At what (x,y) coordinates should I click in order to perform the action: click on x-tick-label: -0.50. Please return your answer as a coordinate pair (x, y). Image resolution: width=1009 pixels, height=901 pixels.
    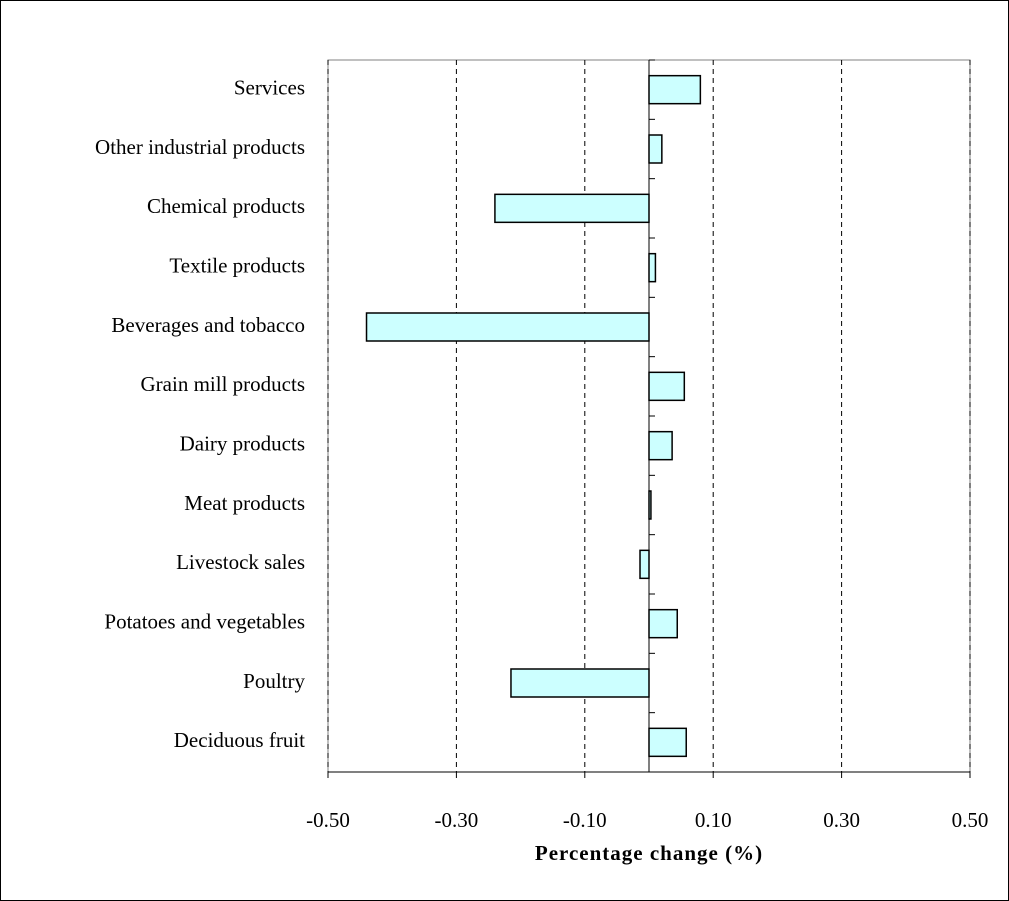
    Looking at the image, I should click on (328, 820).